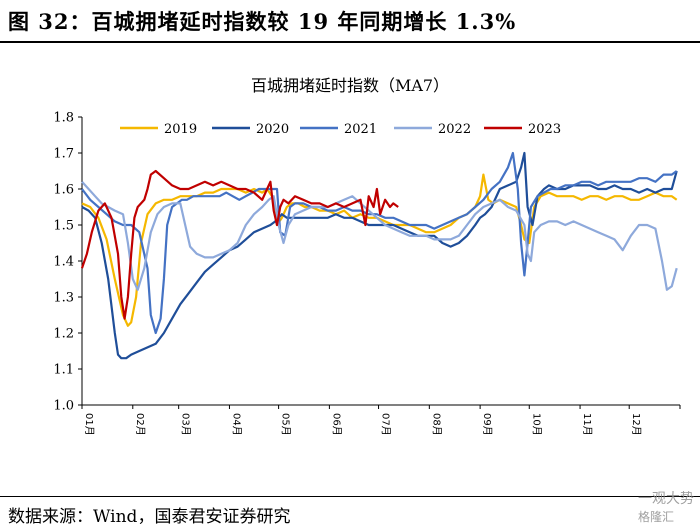  Describe the element at coordinates (272, 129) in the screenshot. I see `legend-label-2020: 2020` at that location.